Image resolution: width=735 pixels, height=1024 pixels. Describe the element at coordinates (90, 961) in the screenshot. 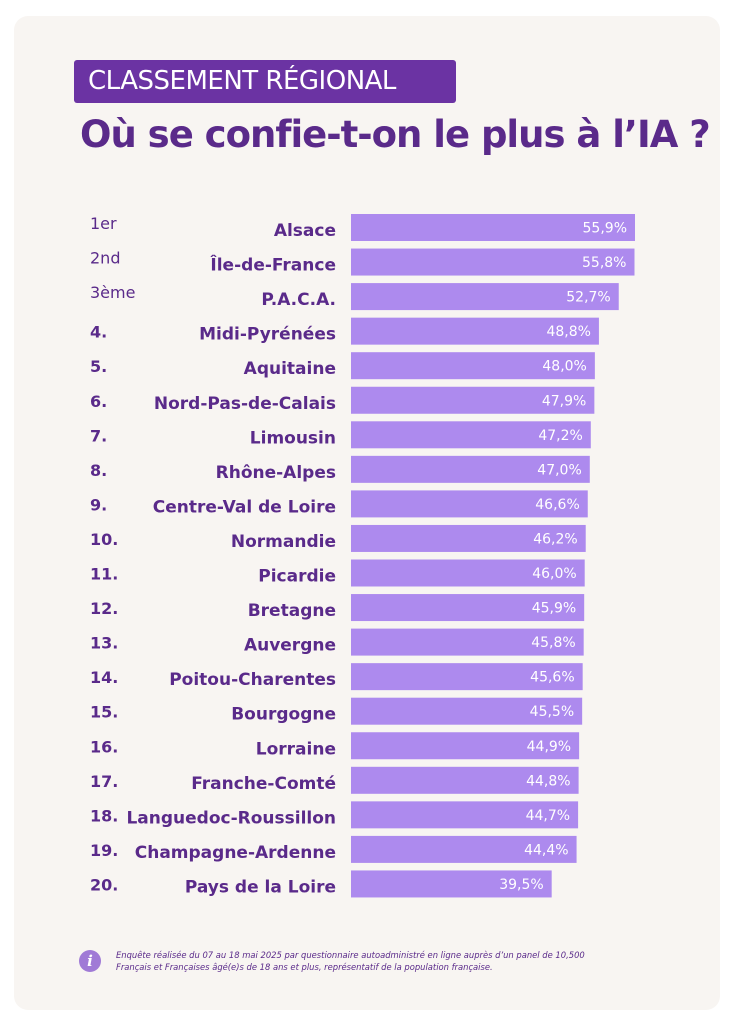

I see `info-icon: i` at that location.